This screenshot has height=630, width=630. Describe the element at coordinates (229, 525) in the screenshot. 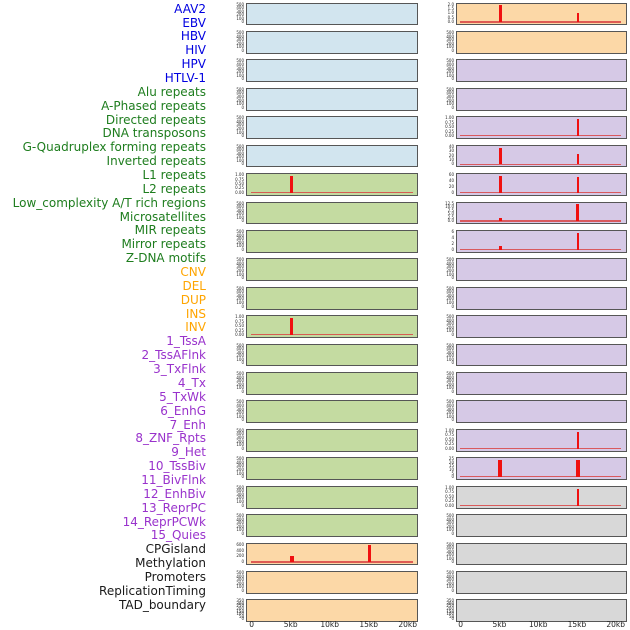

I see `y-axis-z-dna-motifs: 500 400 300 200 100 0` at that location.